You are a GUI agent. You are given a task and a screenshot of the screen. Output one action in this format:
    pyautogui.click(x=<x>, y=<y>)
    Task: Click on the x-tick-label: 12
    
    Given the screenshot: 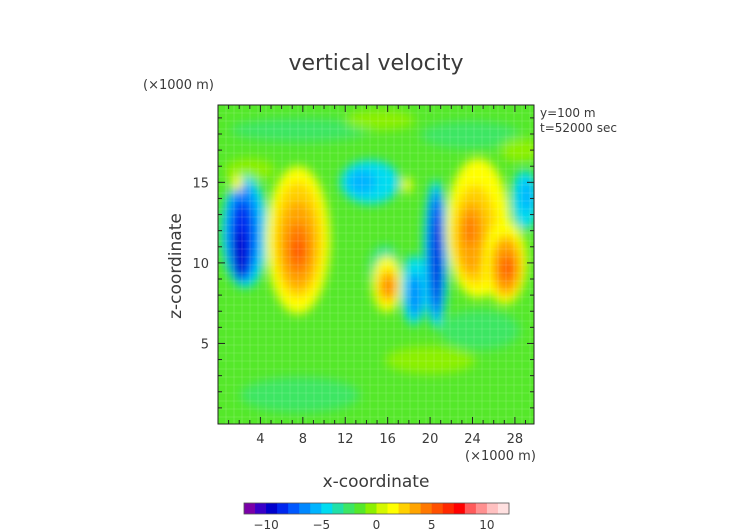 What is the action you would take?
    pyautogui.click(x=345, y=439)
    